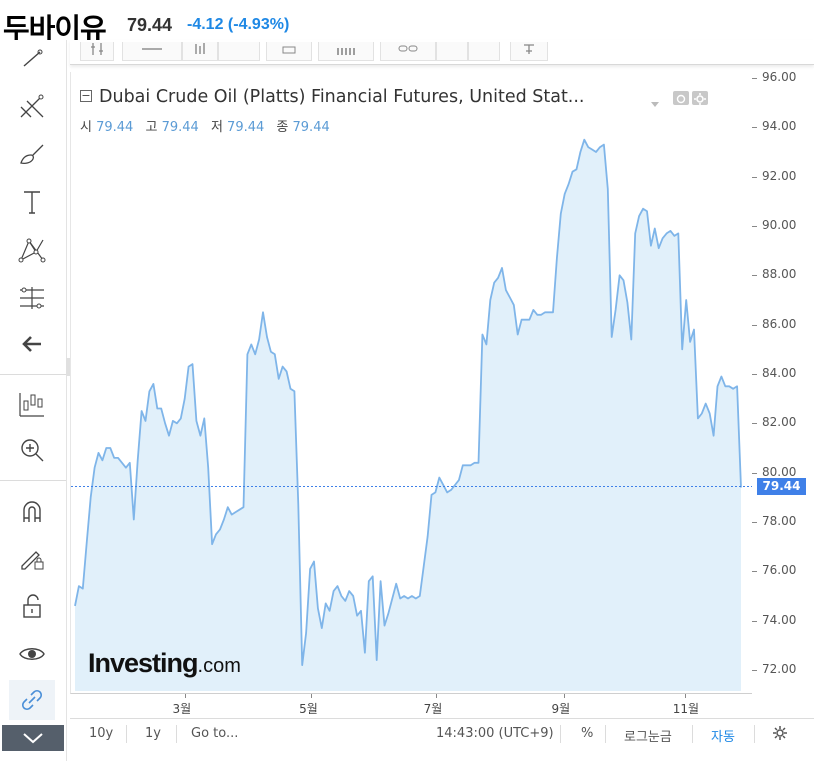  What do you see at coordinates (452, 51) in the screenshot?
I see `undo-button` at bounding box center [452, 51].